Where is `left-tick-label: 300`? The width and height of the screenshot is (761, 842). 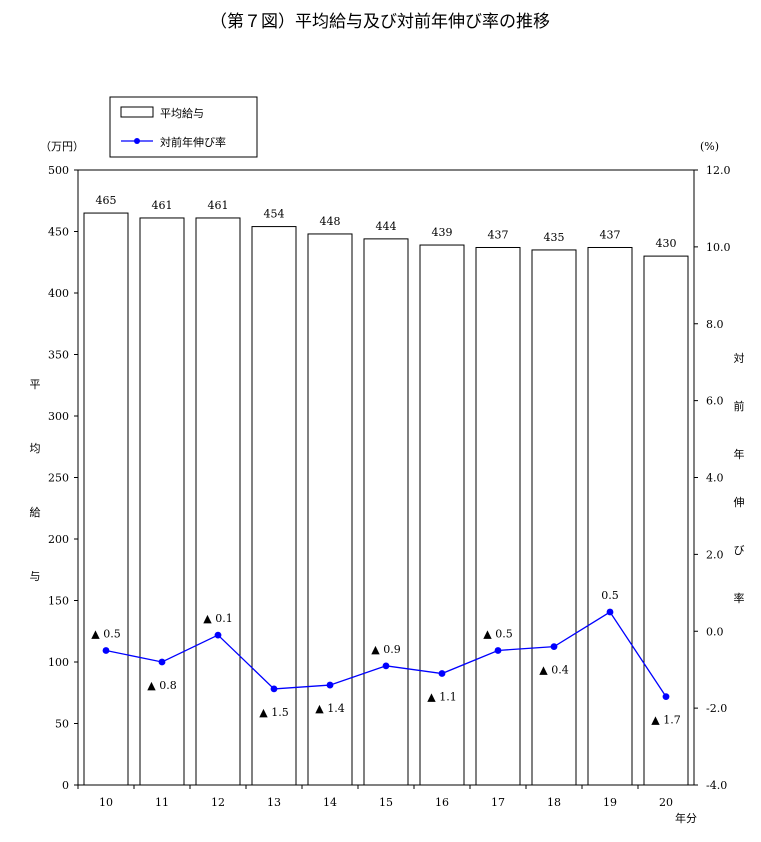
left-tick-label: 300 is located at coordinates (58, 416).